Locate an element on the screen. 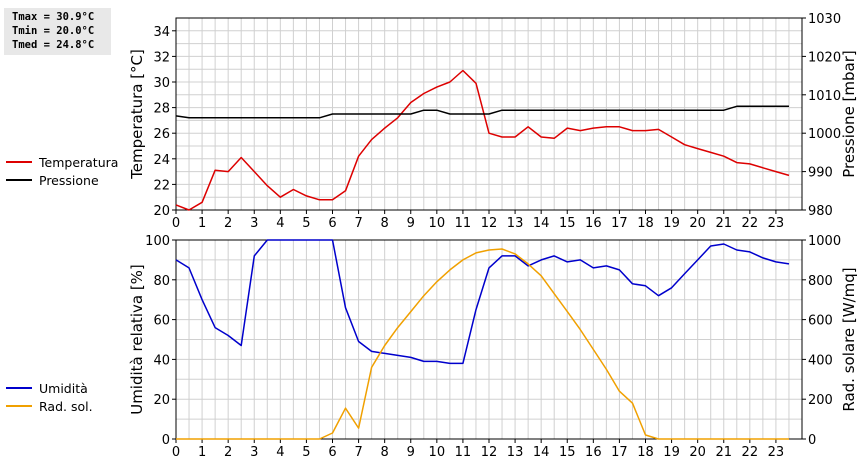 Image resolution: width=860 pixels, height=460 pixels. panel2-ytick-label: 60 is located at coordinates (161, 321).